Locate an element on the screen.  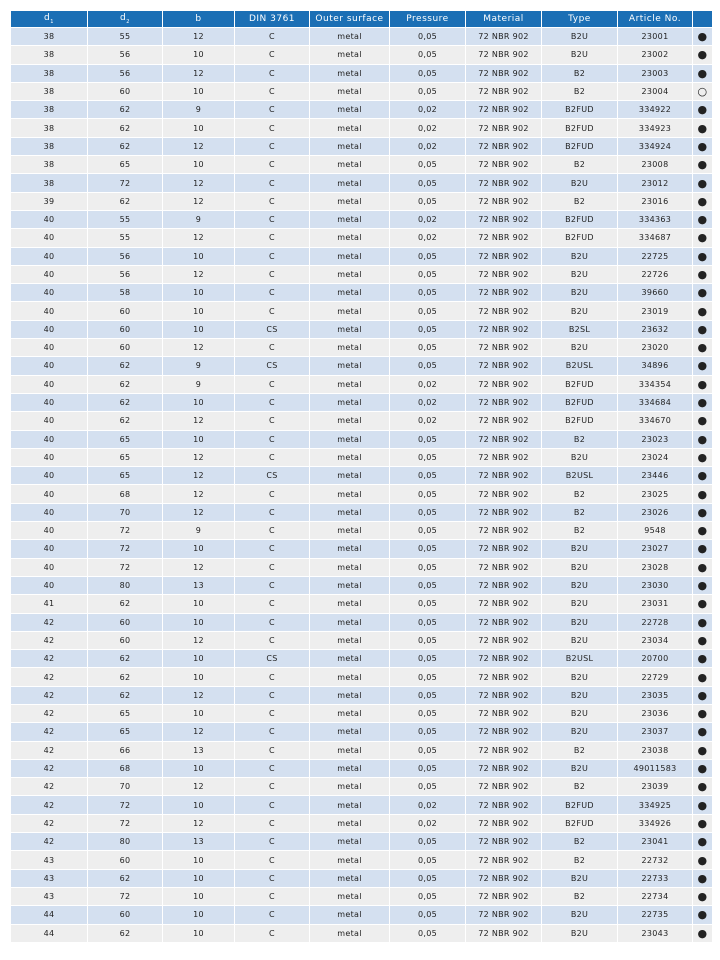
cell-article-no: 23012 is located at coordinates (655, 183).